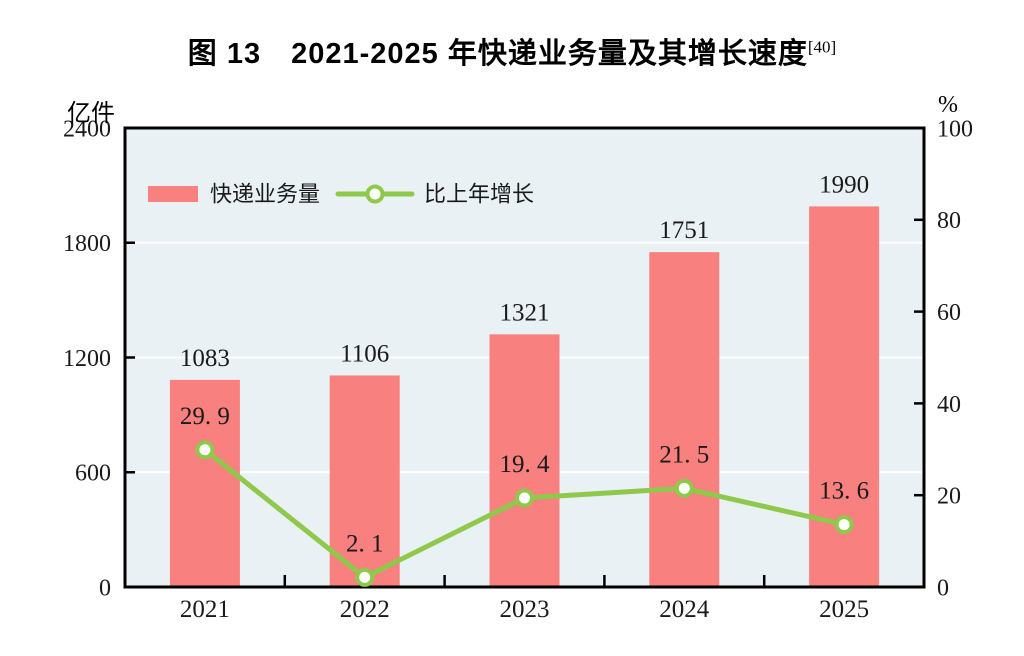 The width and height of the screenshot is (1024, 656). I want to click on chart-title-superscript: [40], so click(822, 47).